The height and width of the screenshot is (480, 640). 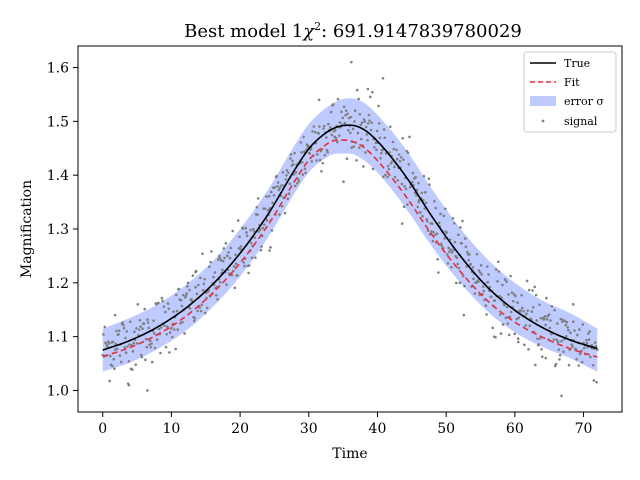 I want to click on x-tick-label: 50, so click(x=446, y=429).